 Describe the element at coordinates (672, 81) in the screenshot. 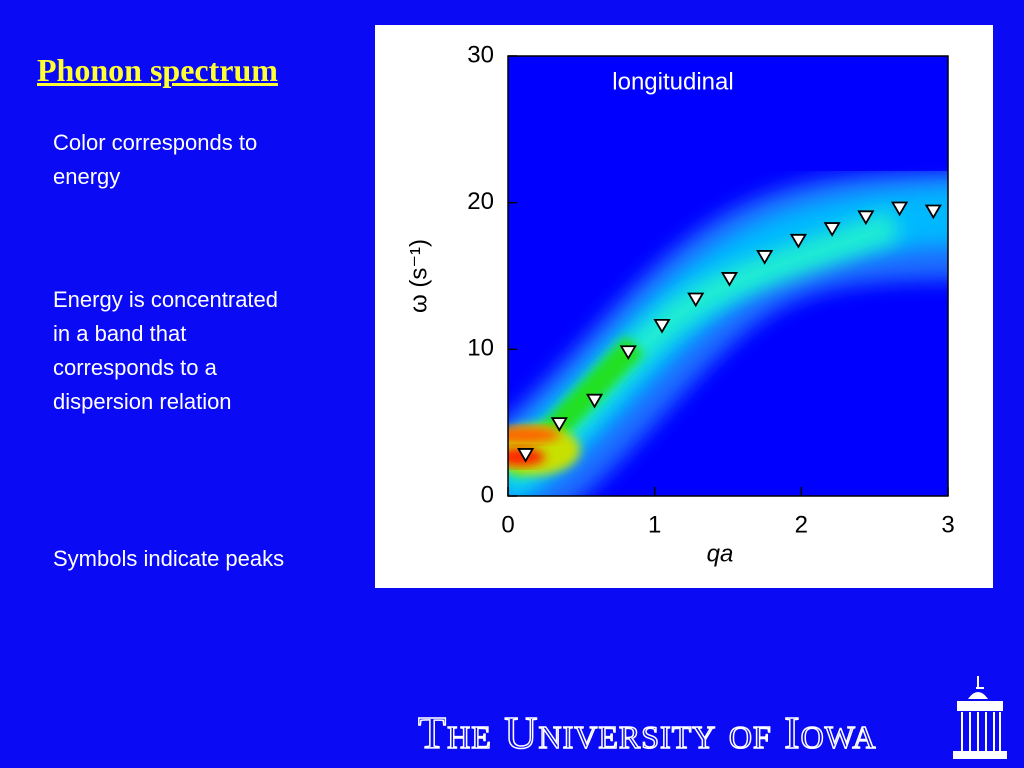

I see `chart-title: longitudinal` at that location.